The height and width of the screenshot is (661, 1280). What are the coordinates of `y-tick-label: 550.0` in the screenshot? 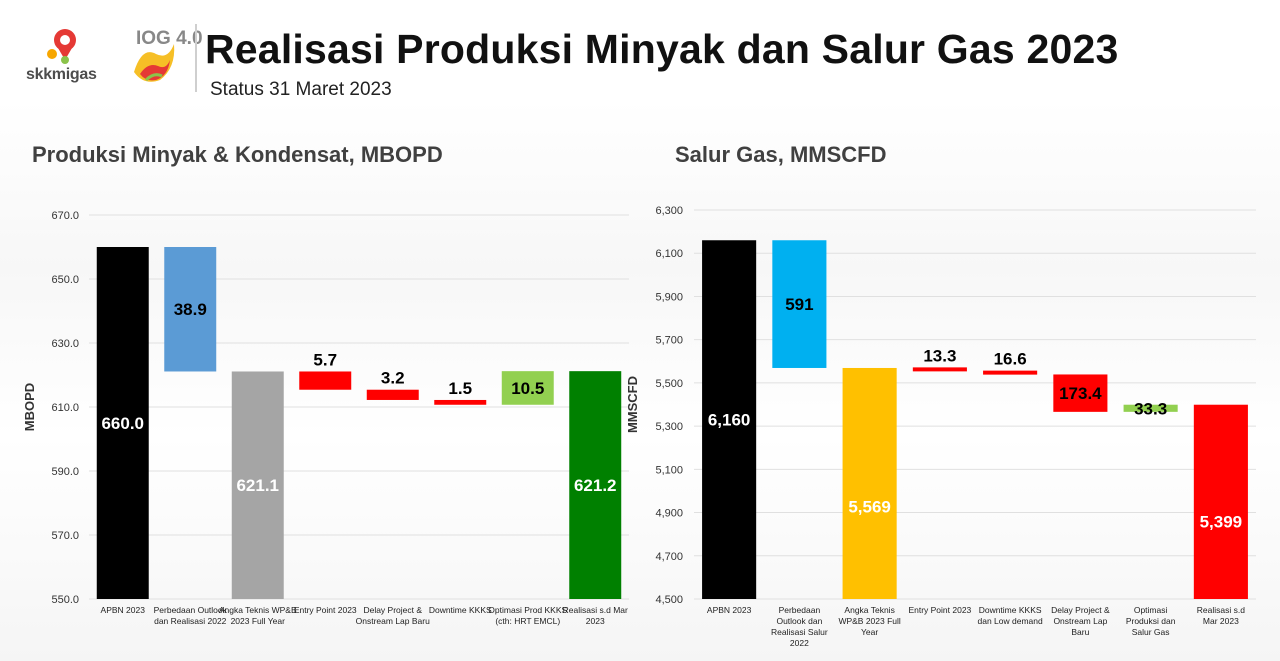 It's located at (65, 600).